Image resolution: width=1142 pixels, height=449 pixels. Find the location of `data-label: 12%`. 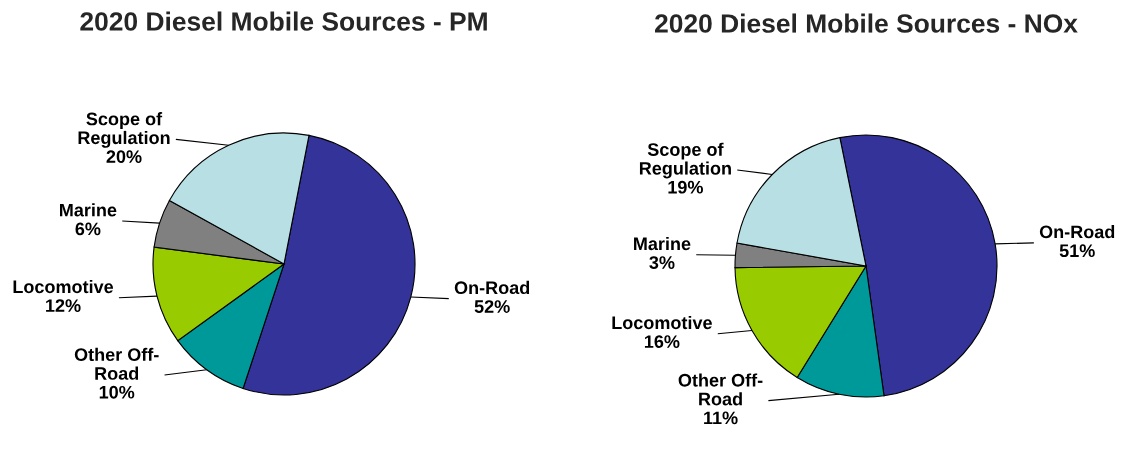

data-label: 12% is located at coordinates (63, 305).